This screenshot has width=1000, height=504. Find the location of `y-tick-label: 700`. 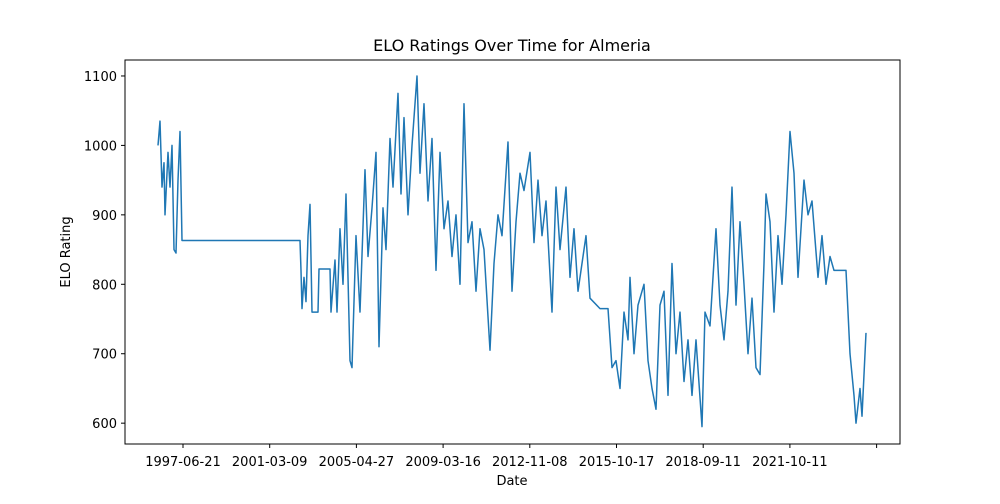

y-tick-label: 700 is located at coordinates (104, 355).